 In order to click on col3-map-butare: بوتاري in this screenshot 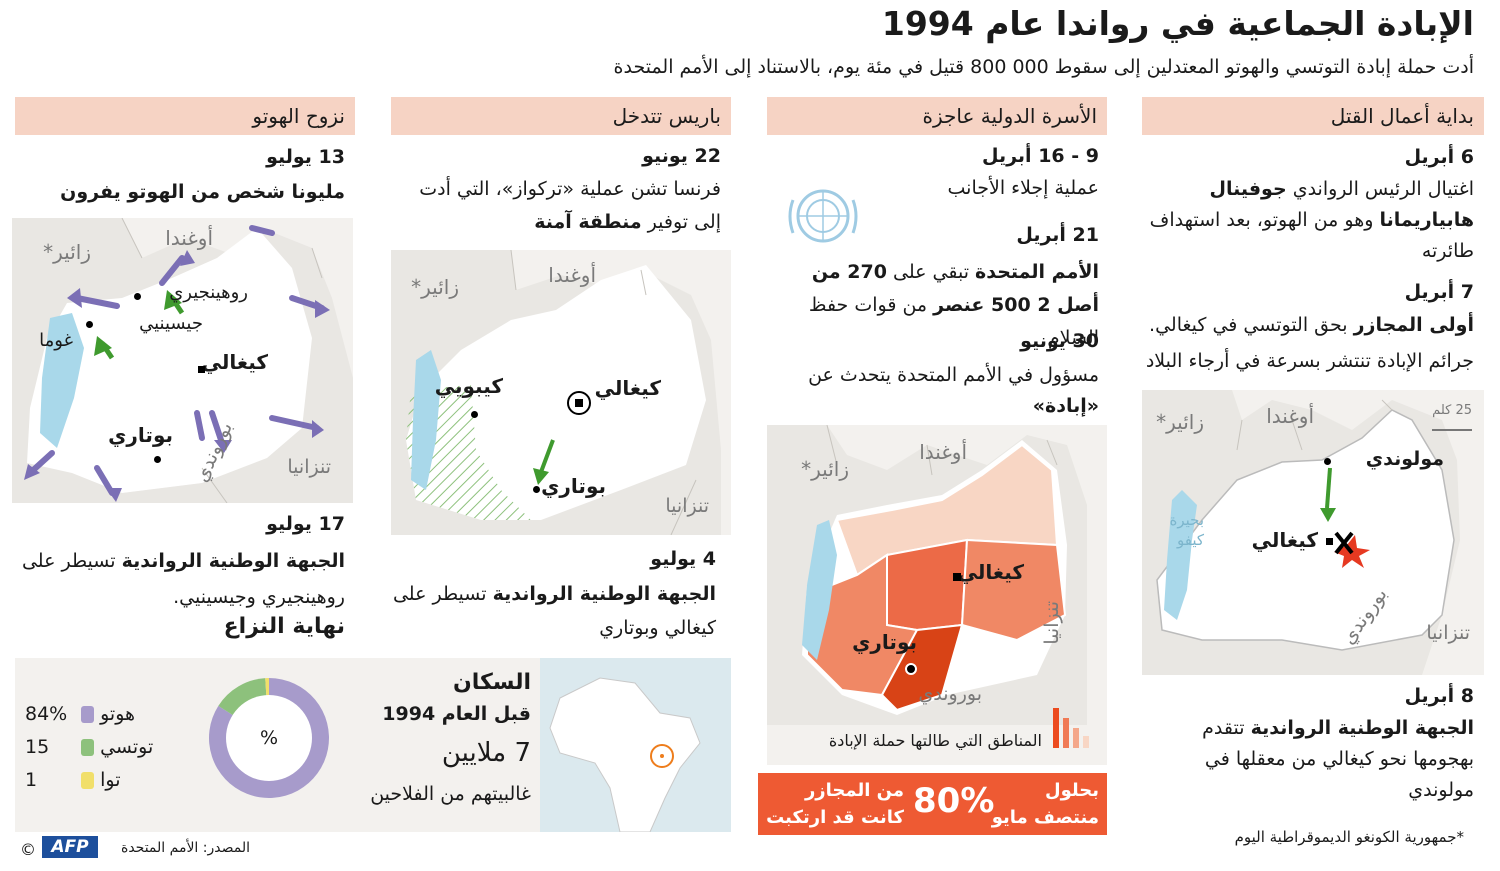, I will do `click(573, 486)`.